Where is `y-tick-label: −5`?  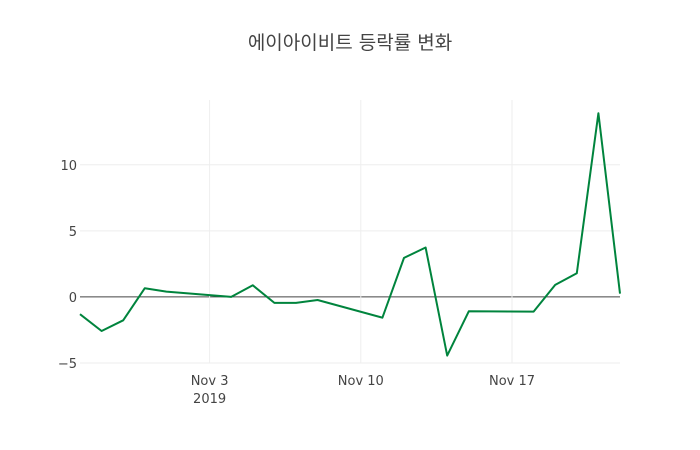 y-tick-label: −5 is located at coordinates (67, 364).